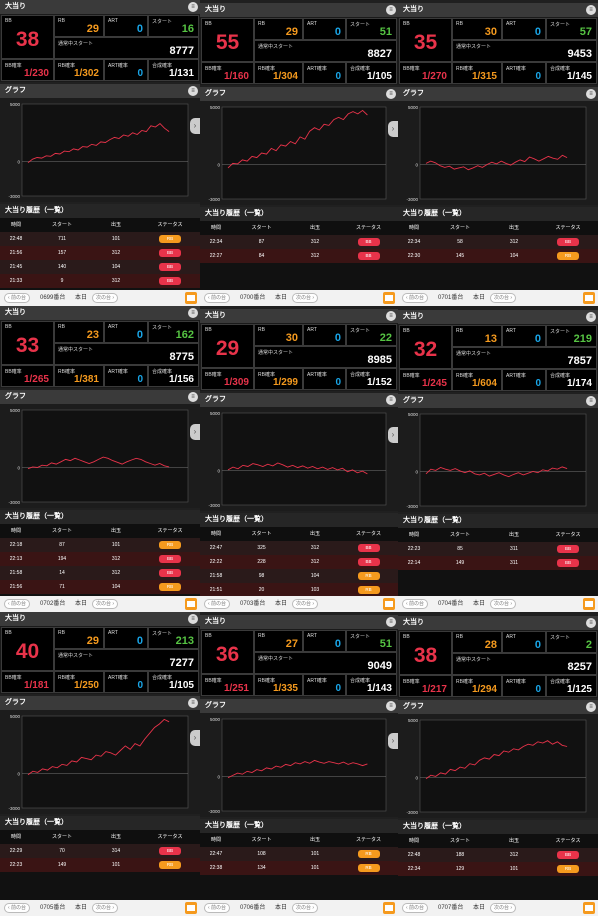  What do you see at coordinates (498, 242) in the screenshot?
I see `history-row: 22:34 58 312 BB` at bounding box center [498, 242].